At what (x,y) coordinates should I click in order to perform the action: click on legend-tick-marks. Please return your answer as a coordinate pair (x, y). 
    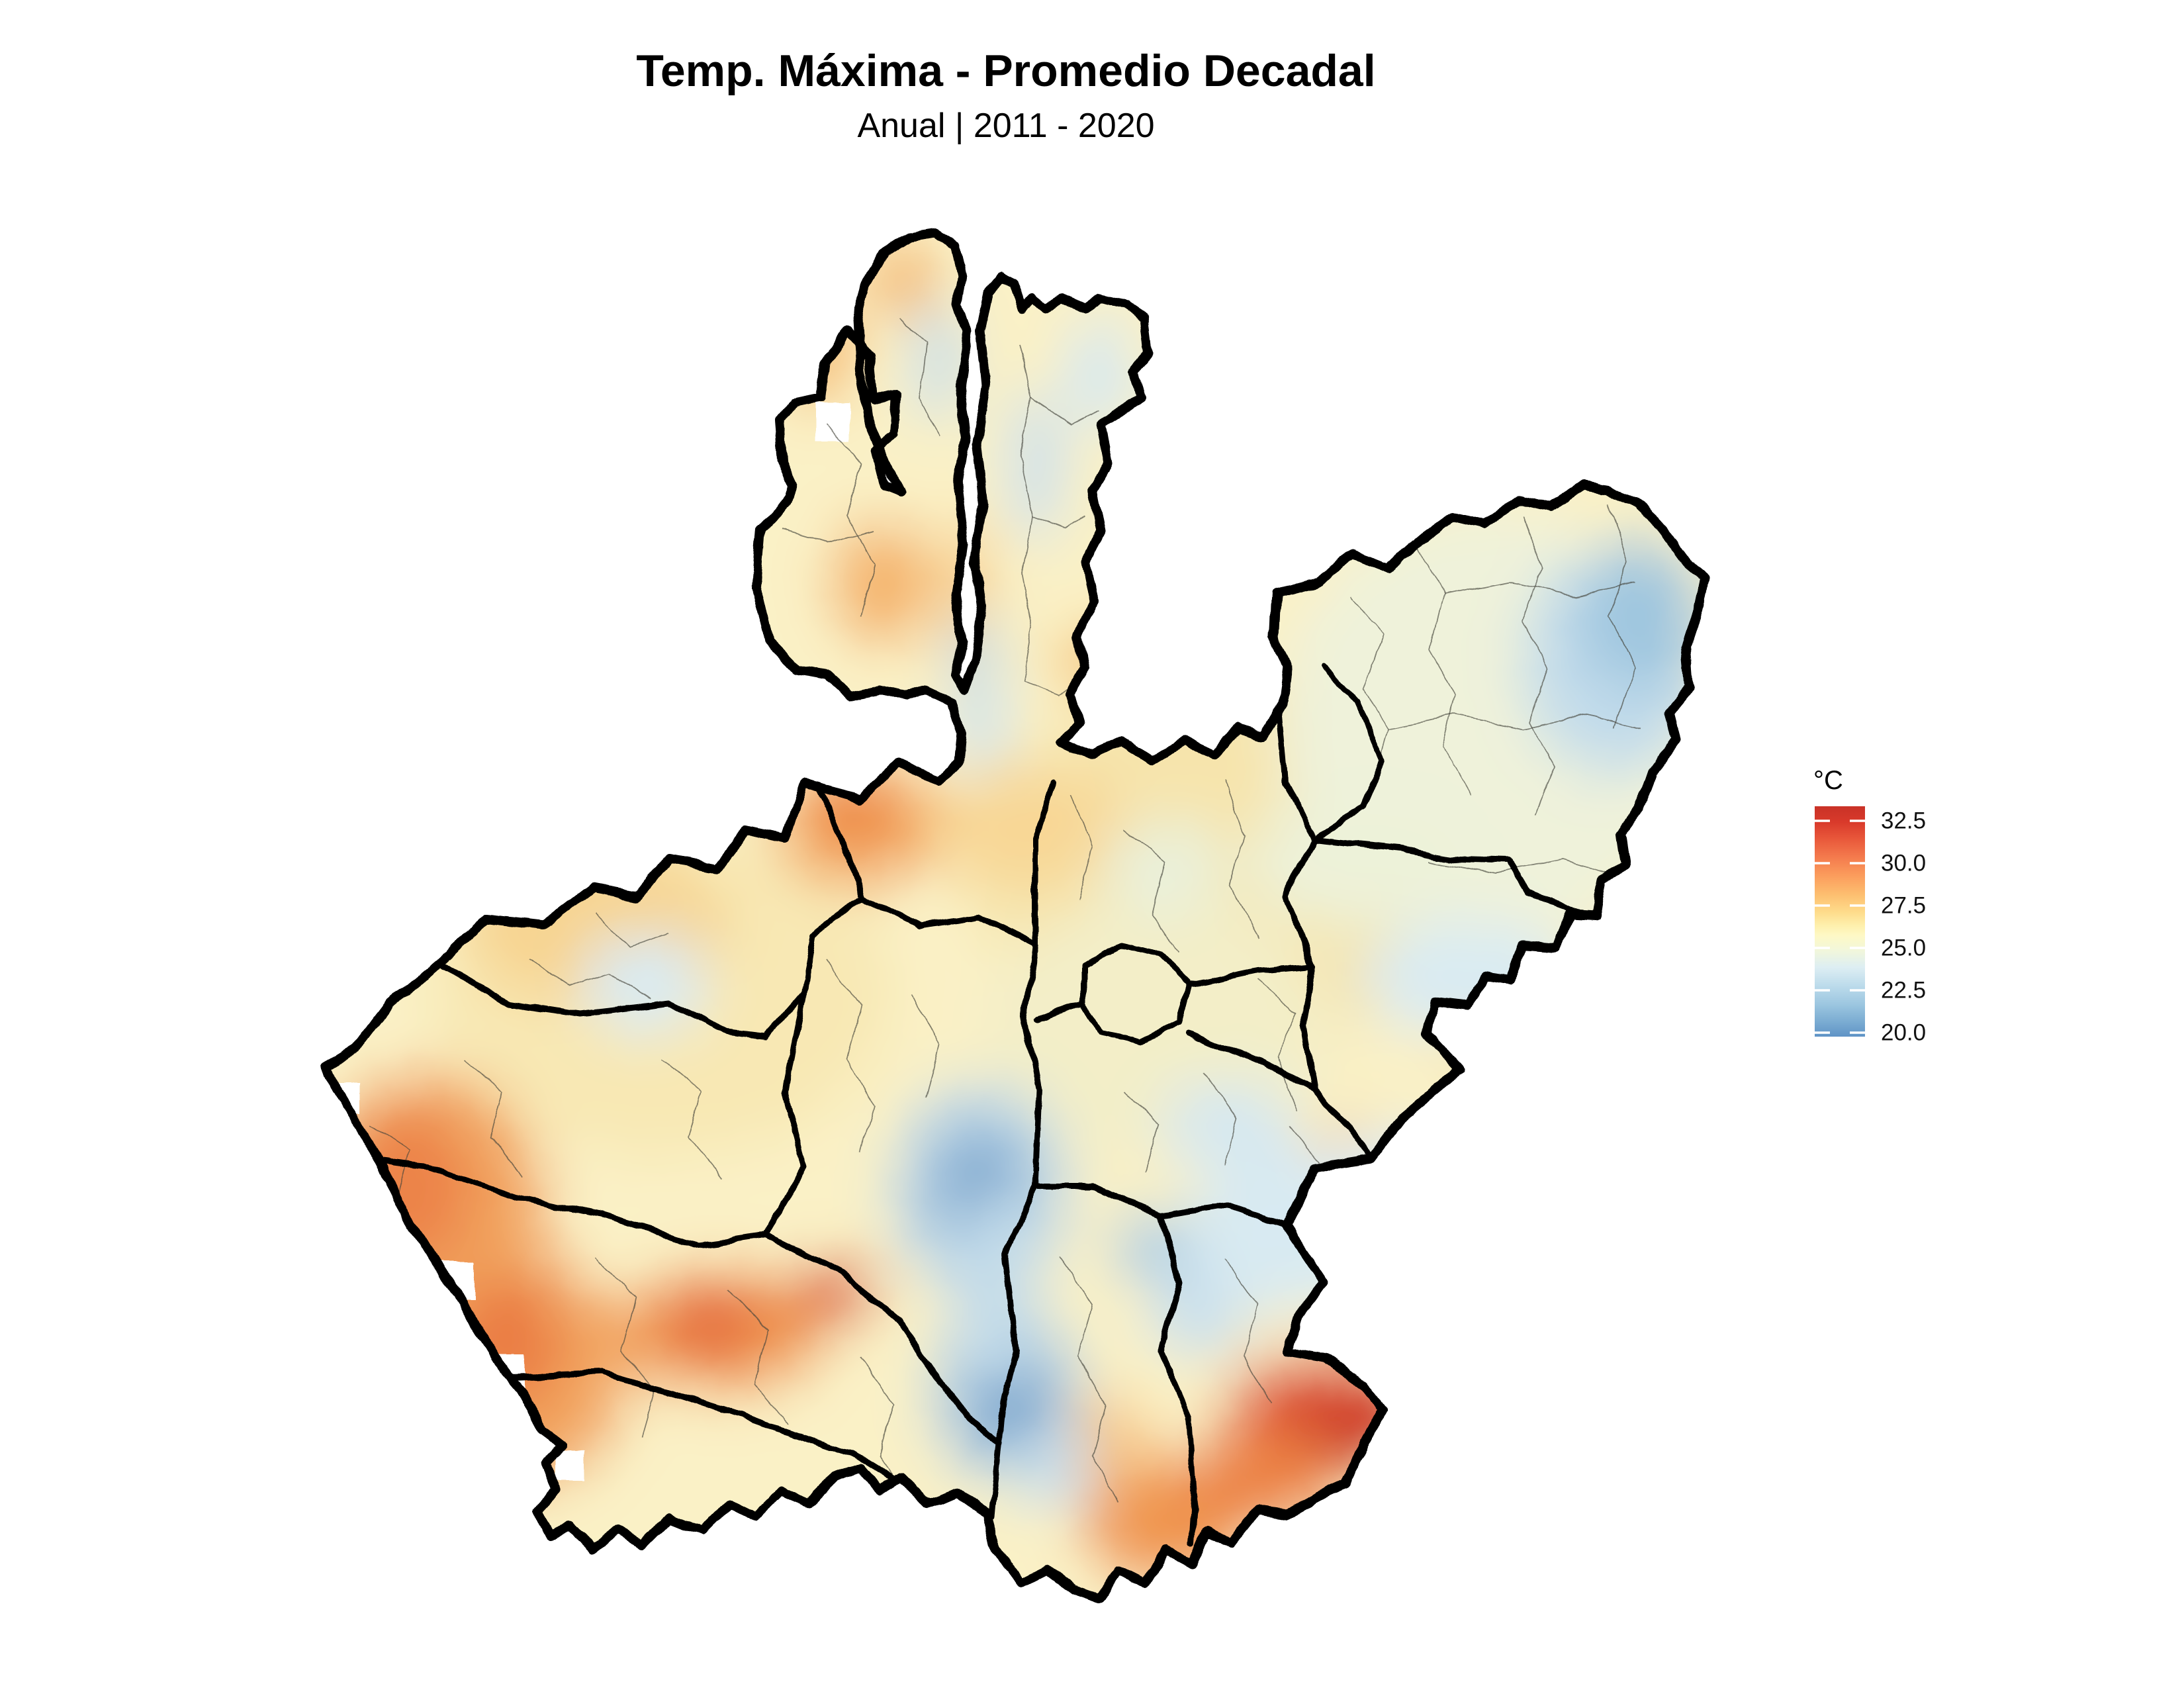
    Looking at the image, I should click on (1840, 927).